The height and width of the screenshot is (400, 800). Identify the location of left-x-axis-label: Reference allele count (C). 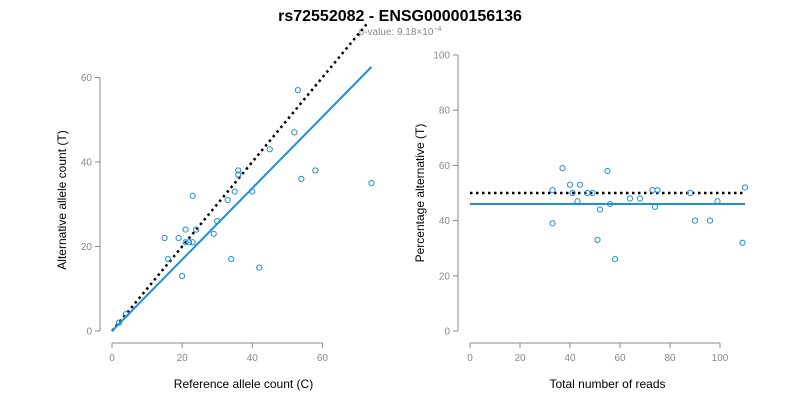
(243, 384).